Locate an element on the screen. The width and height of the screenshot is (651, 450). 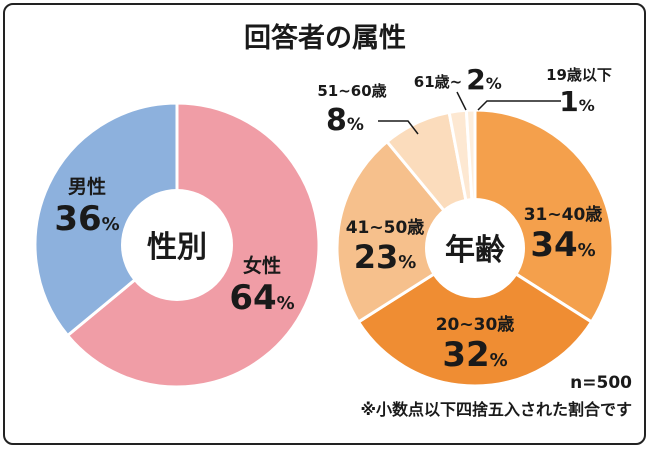
age-19-leader is located at coordinates (519, 105).